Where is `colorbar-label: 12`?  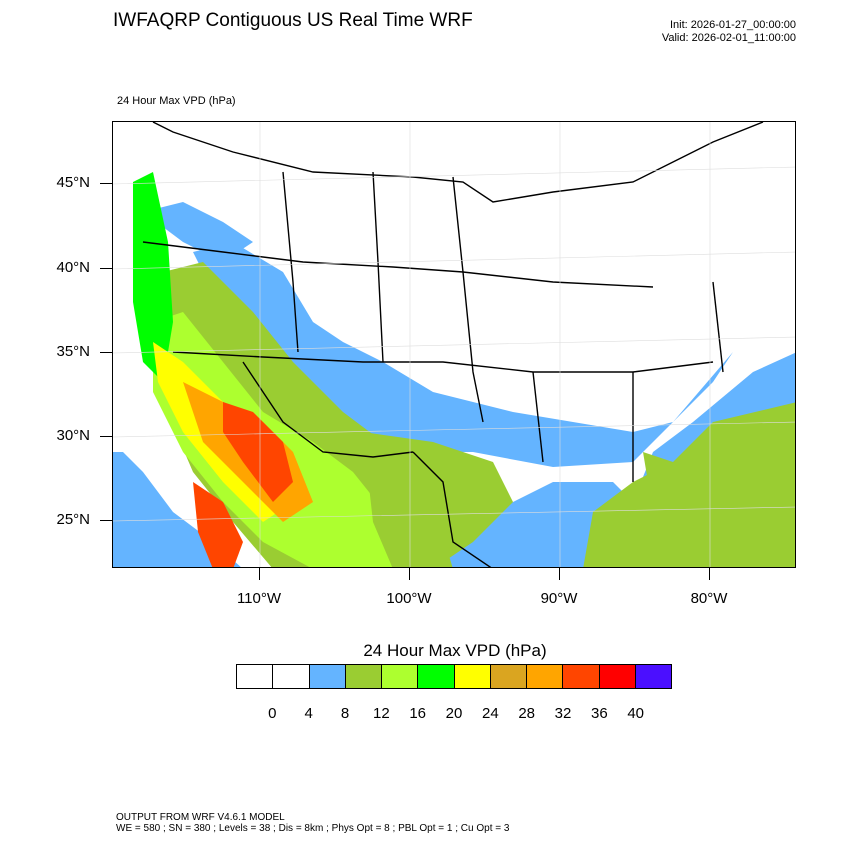
colorbar-label: 12 is located at coordinates (381, 713).